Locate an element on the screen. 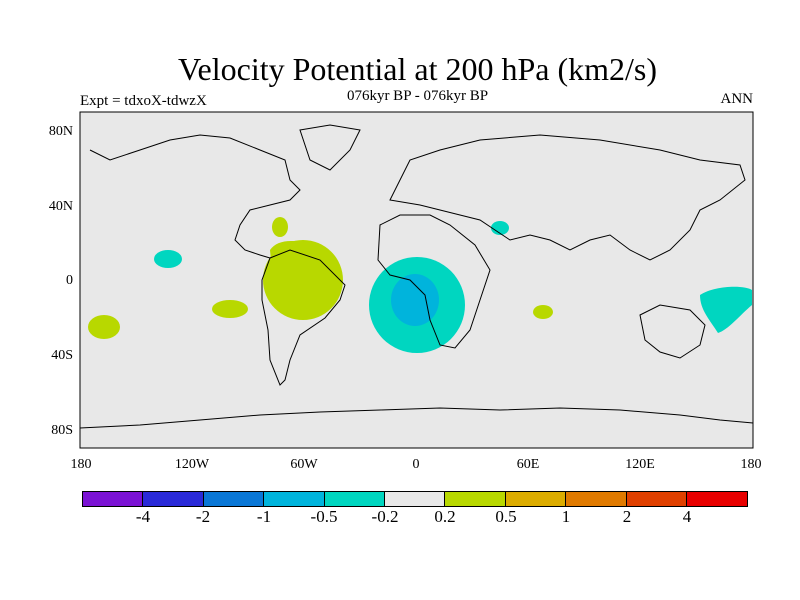  colorbar-label: -2 is located at coordinates (203, 516).